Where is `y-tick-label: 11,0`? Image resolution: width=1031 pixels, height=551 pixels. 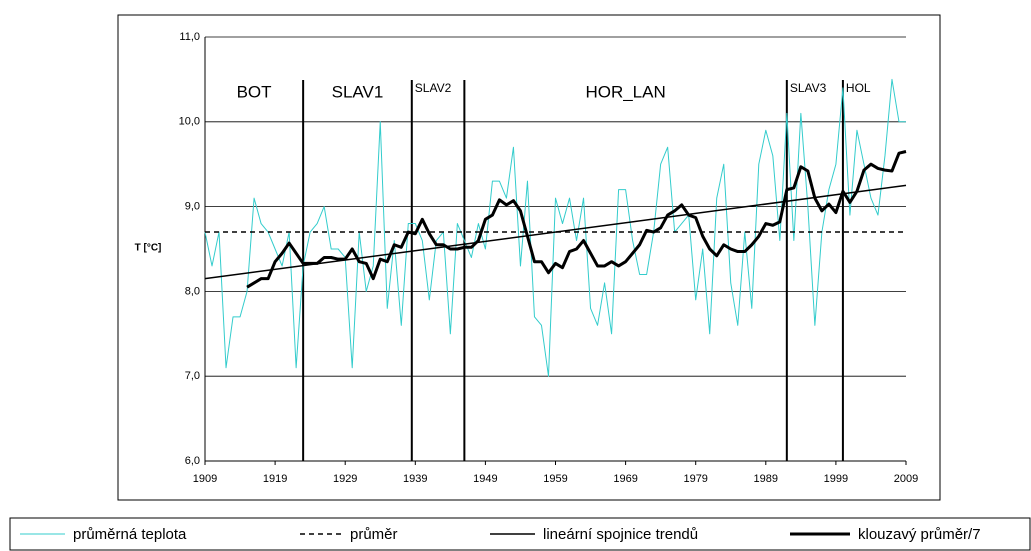
y-tick-label: 11,0 is located at coordinates (189, 37).